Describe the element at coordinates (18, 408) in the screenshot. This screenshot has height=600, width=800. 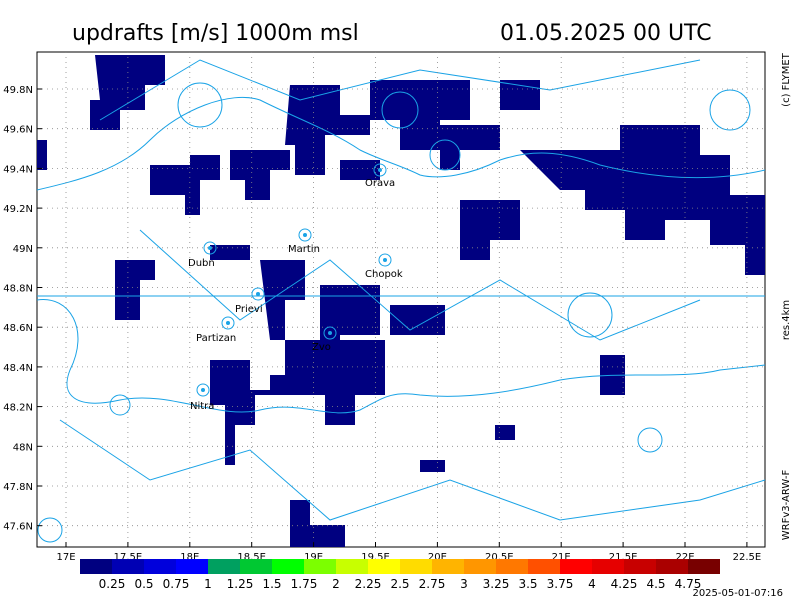
I see `lat-label: 48.2N` at that location.